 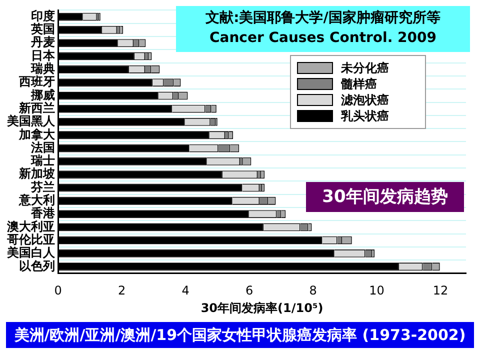 I want to click on y-tick-label: 美国白人, so click(x=31, y=253).